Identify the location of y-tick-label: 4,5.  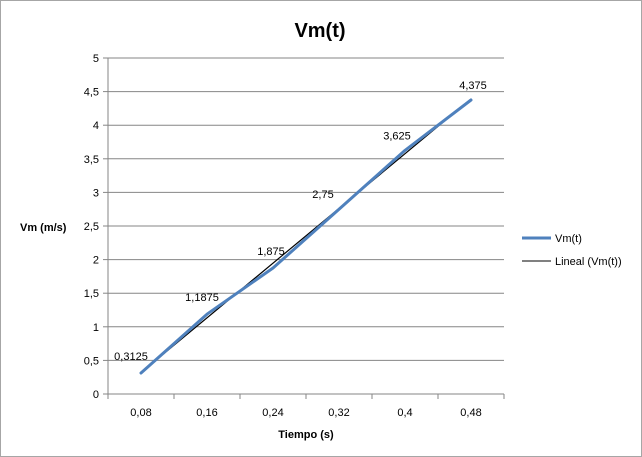
(91, 93).